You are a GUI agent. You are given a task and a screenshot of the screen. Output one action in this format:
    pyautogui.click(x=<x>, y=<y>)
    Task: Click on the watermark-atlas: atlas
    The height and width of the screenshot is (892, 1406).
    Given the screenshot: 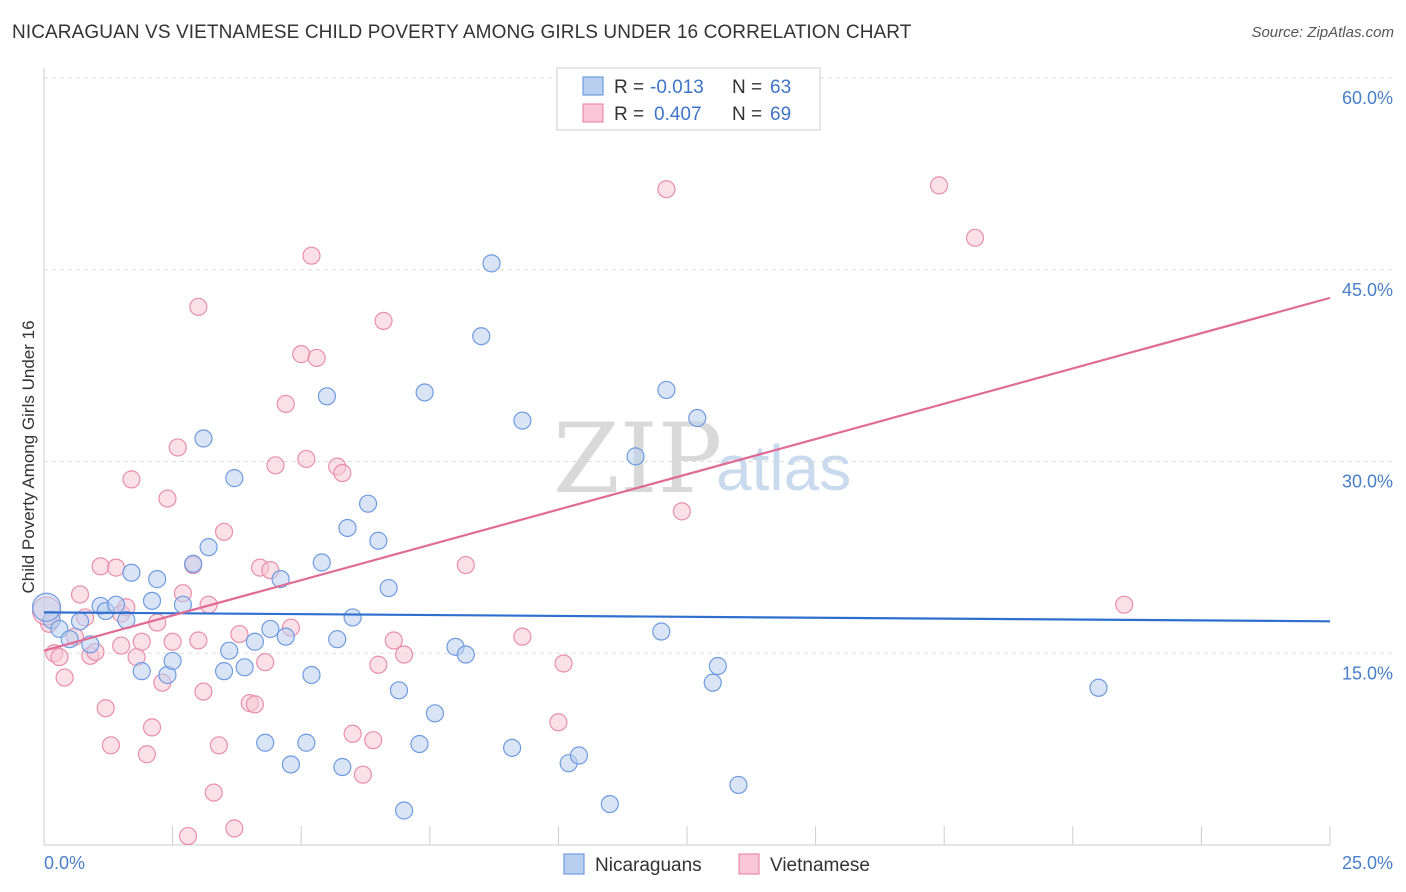 What is the action you would take?
    pyautogui.click(x=783, y=468)
    